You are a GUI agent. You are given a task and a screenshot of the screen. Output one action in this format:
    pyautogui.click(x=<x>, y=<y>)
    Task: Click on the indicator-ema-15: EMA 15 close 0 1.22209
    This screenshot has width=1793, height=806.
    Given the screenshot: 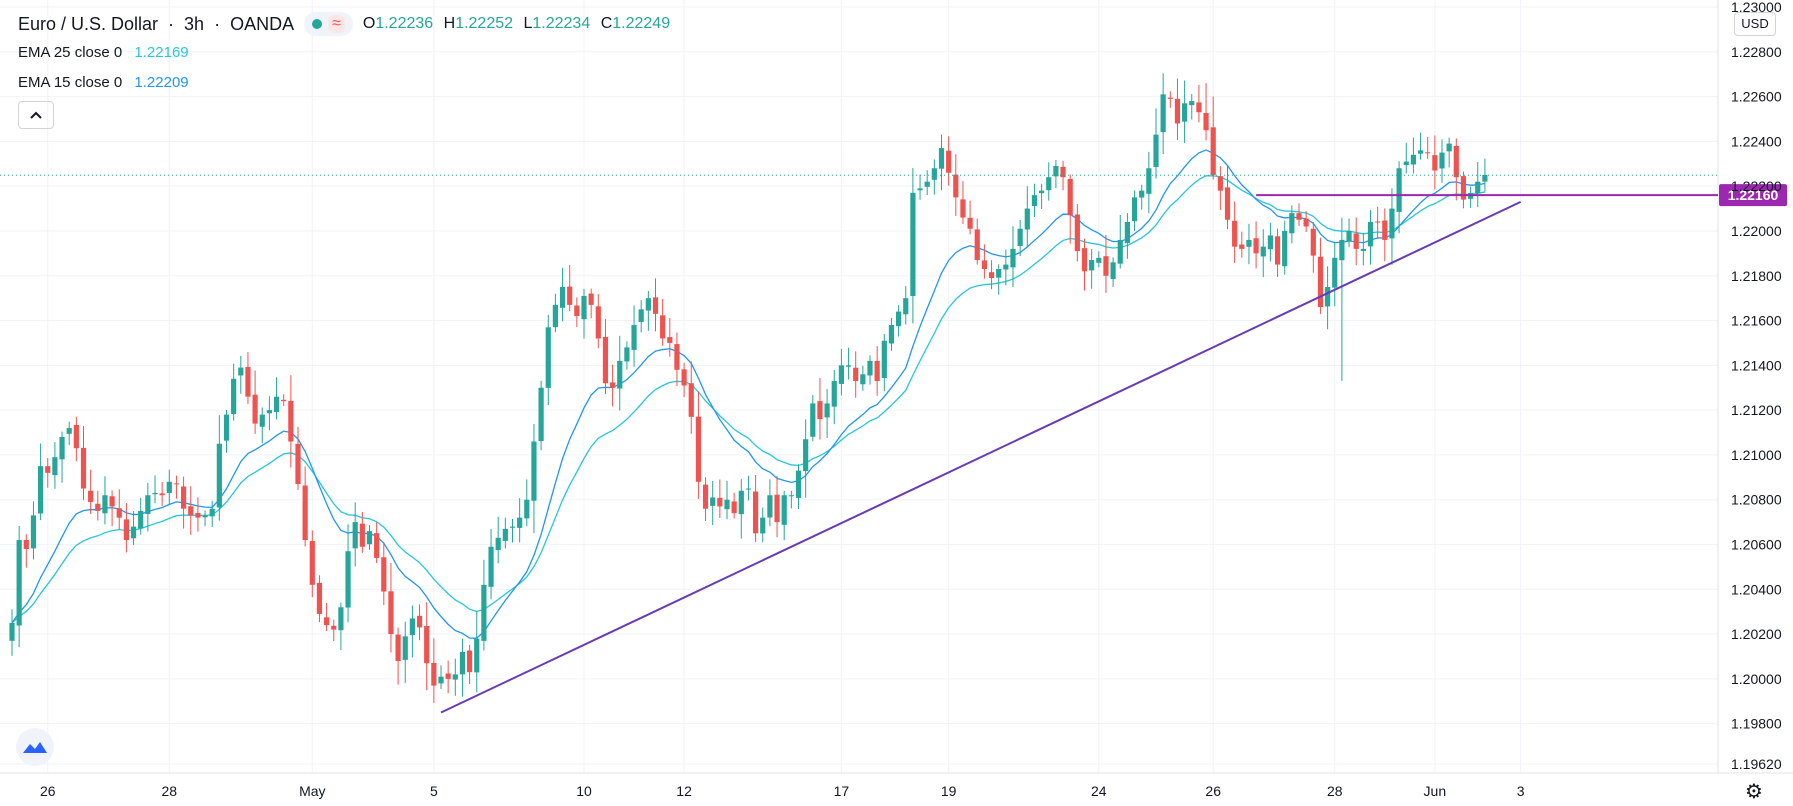 What is the action you would take?
    pyautogui.click(x=103, y=82)
    